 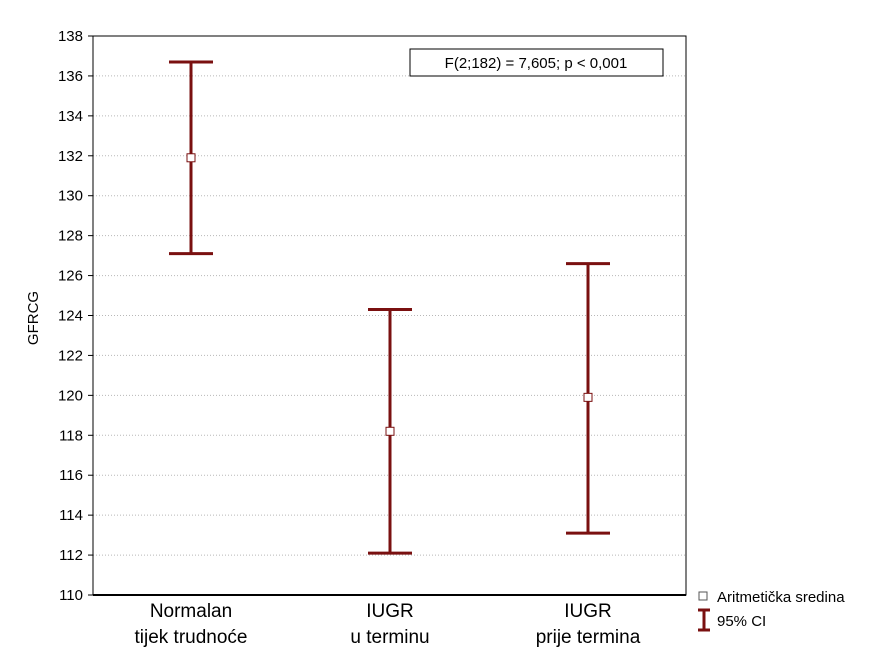 I want to click on legend: Aritmetička sredina 95% CI, so click(x=771, y=610).